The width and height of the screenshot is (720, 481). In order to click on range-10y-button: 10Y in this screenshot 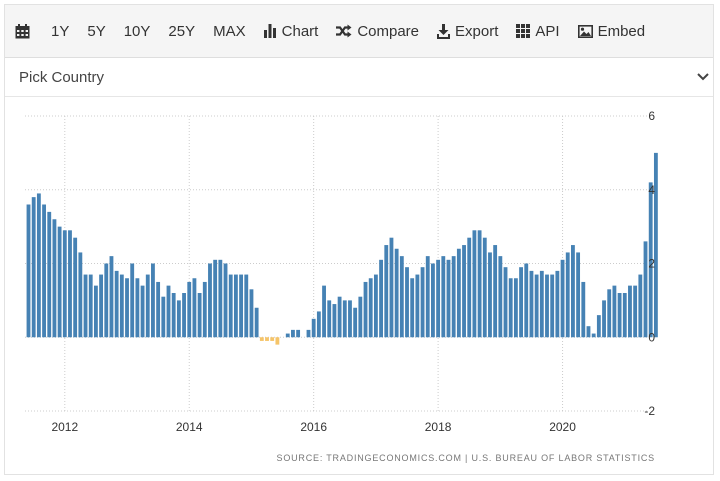, I will do `click(137, 31)`.